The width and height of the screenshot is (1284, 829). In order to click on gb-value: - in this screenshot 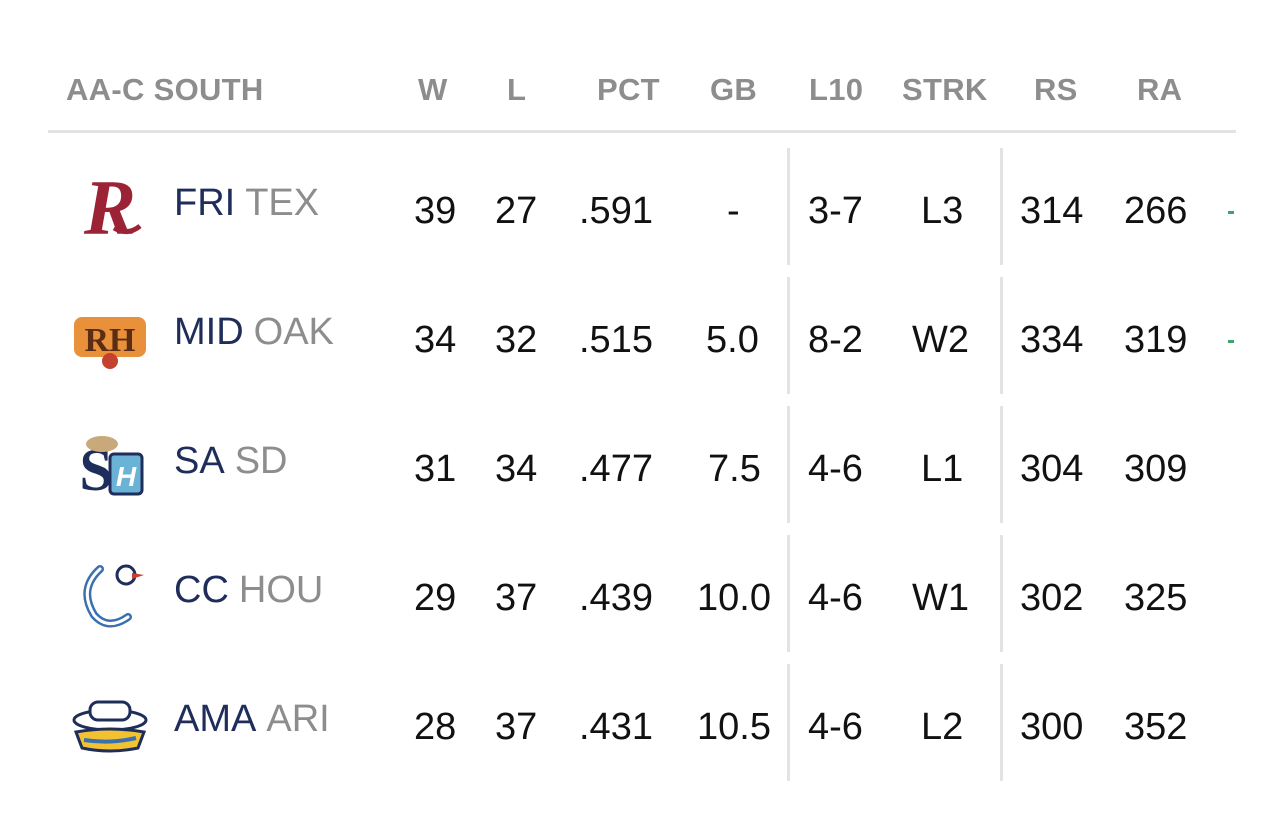, I will do `click(733, 211)`.